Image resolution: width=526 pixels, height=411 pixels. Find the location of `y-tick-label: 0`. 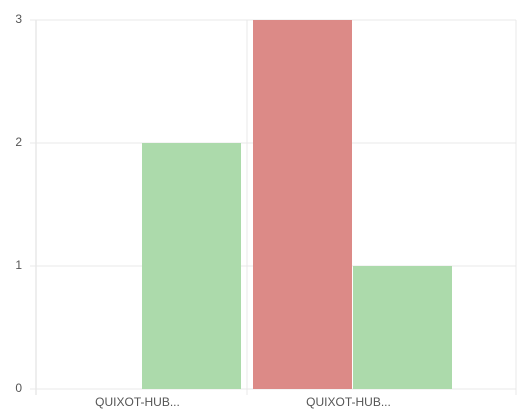

y-tick-label: 0 is located at coordinates (18, 388).